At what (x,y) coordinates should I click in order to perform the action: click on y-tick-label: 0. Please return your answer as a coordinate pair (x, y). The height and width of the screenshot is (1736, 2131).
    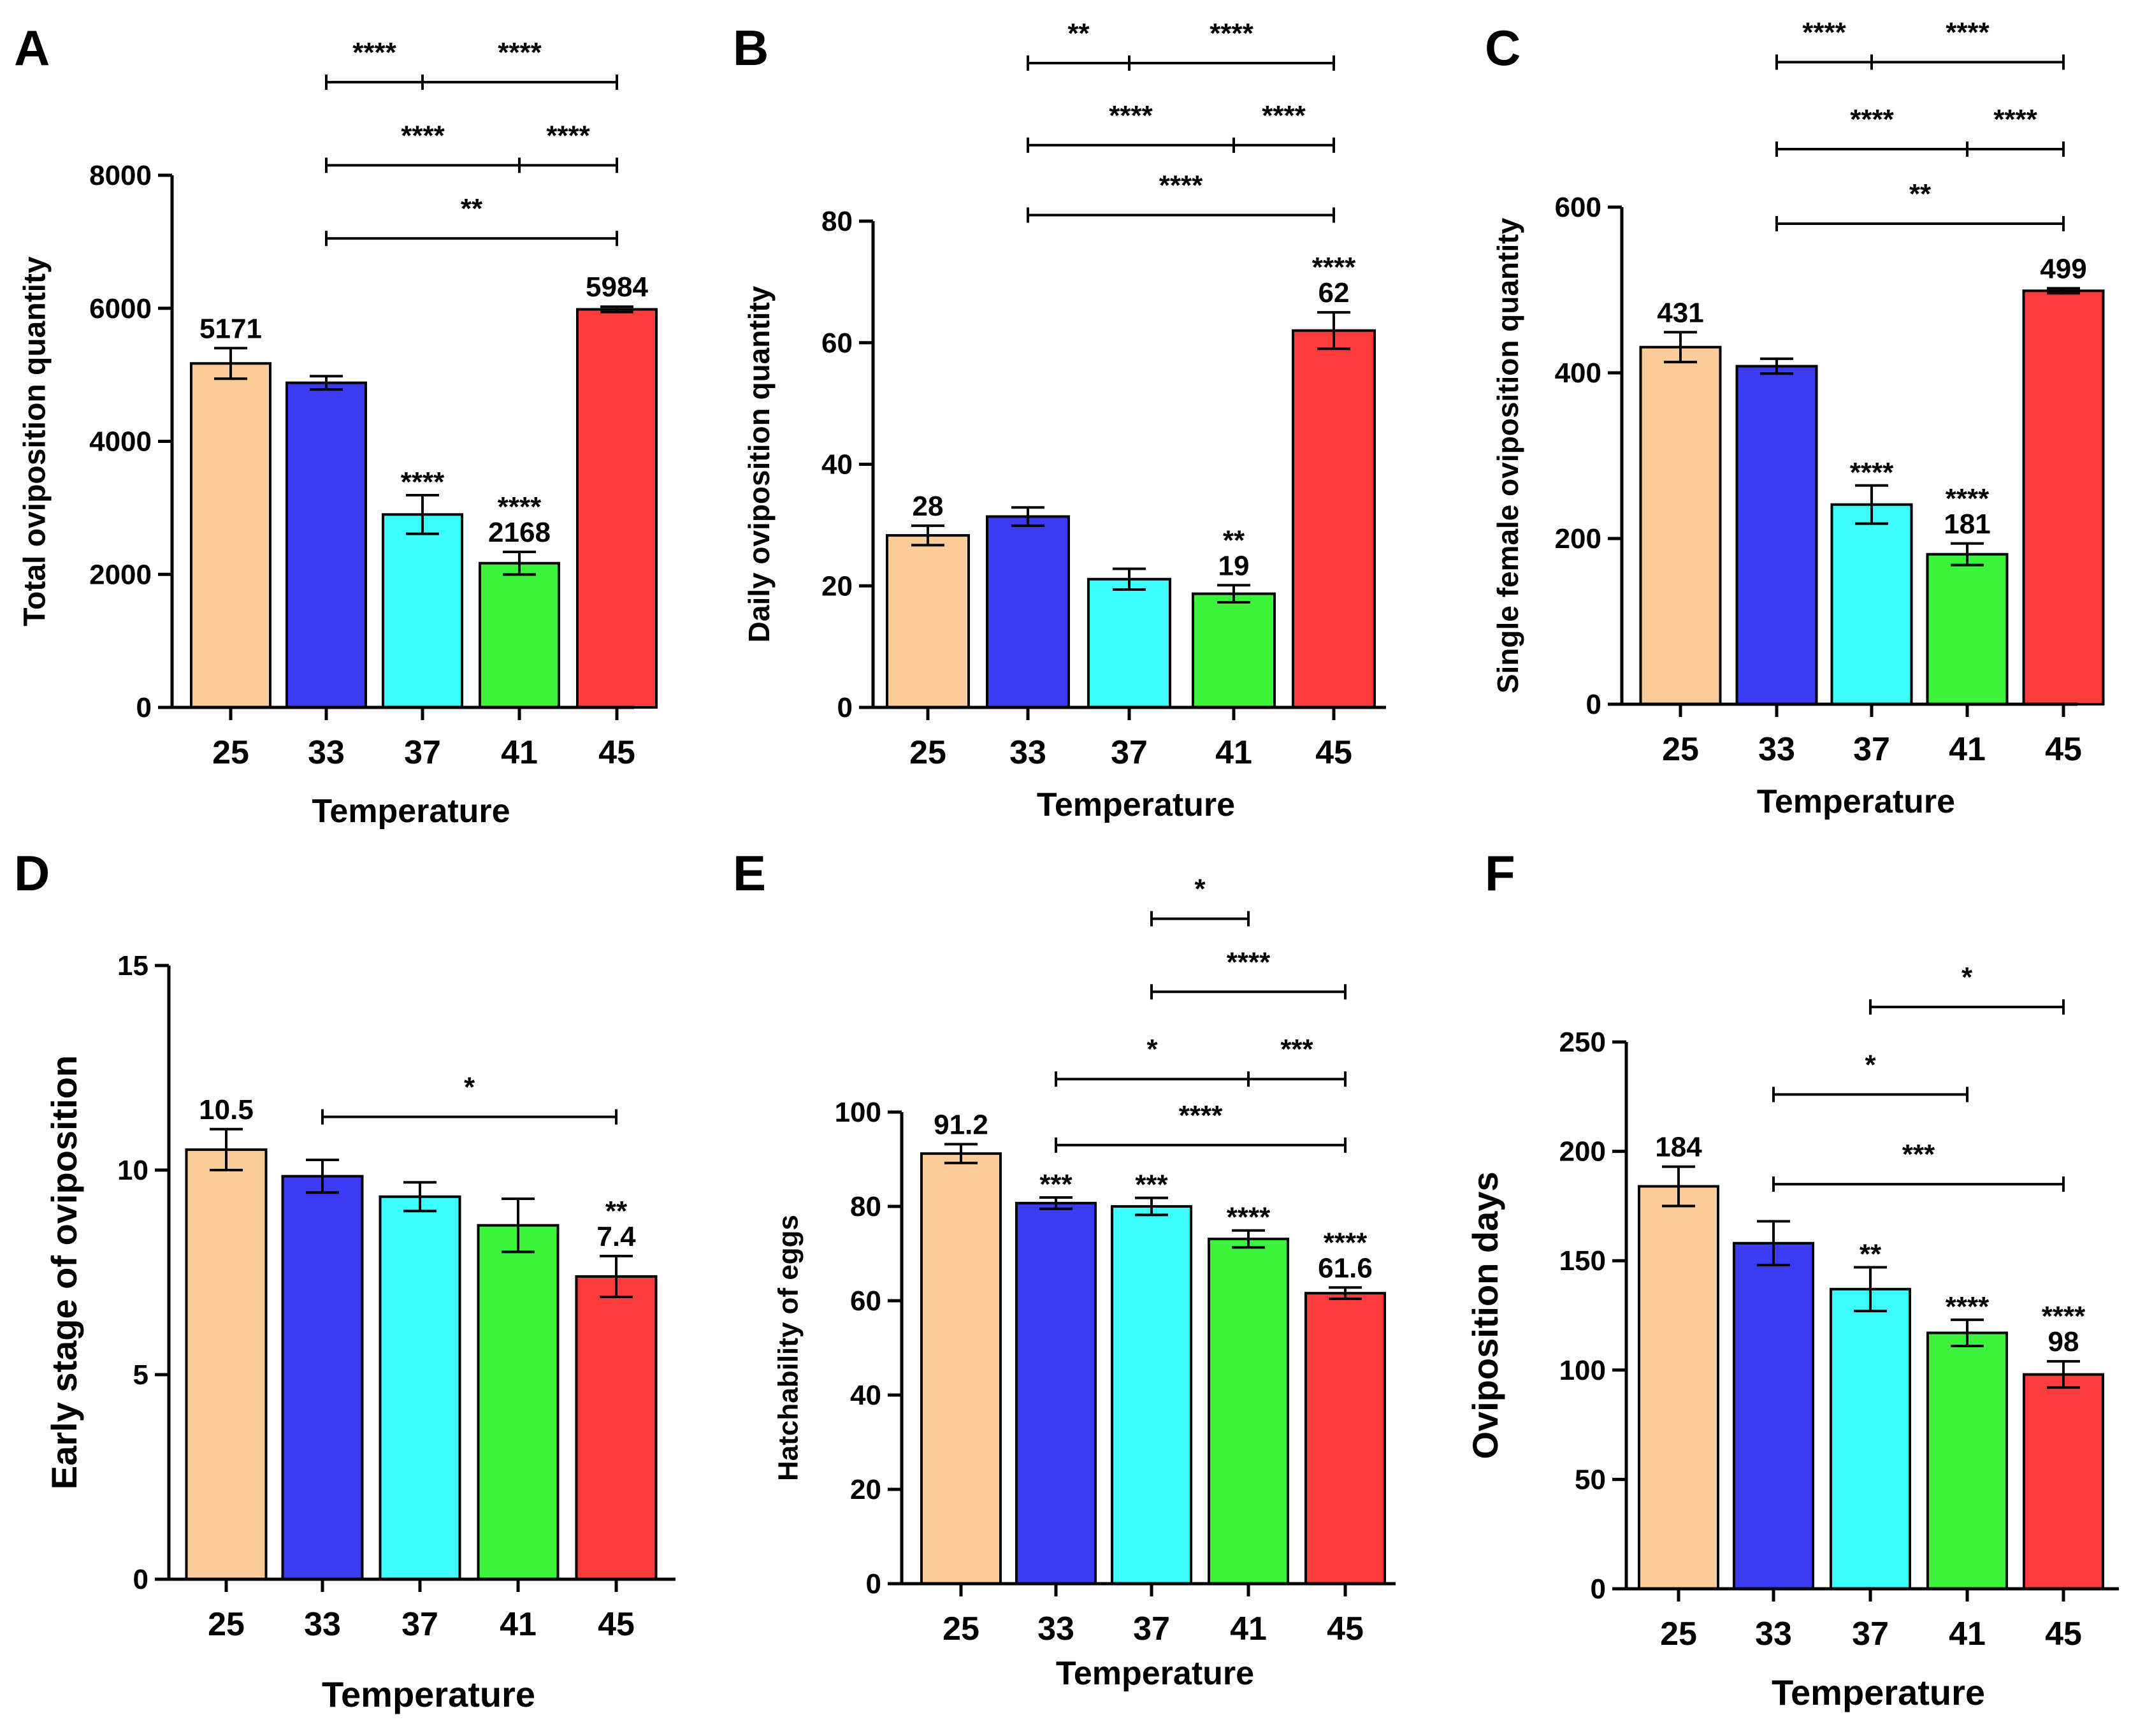
    Looking at the image, I should click on (845, 707).